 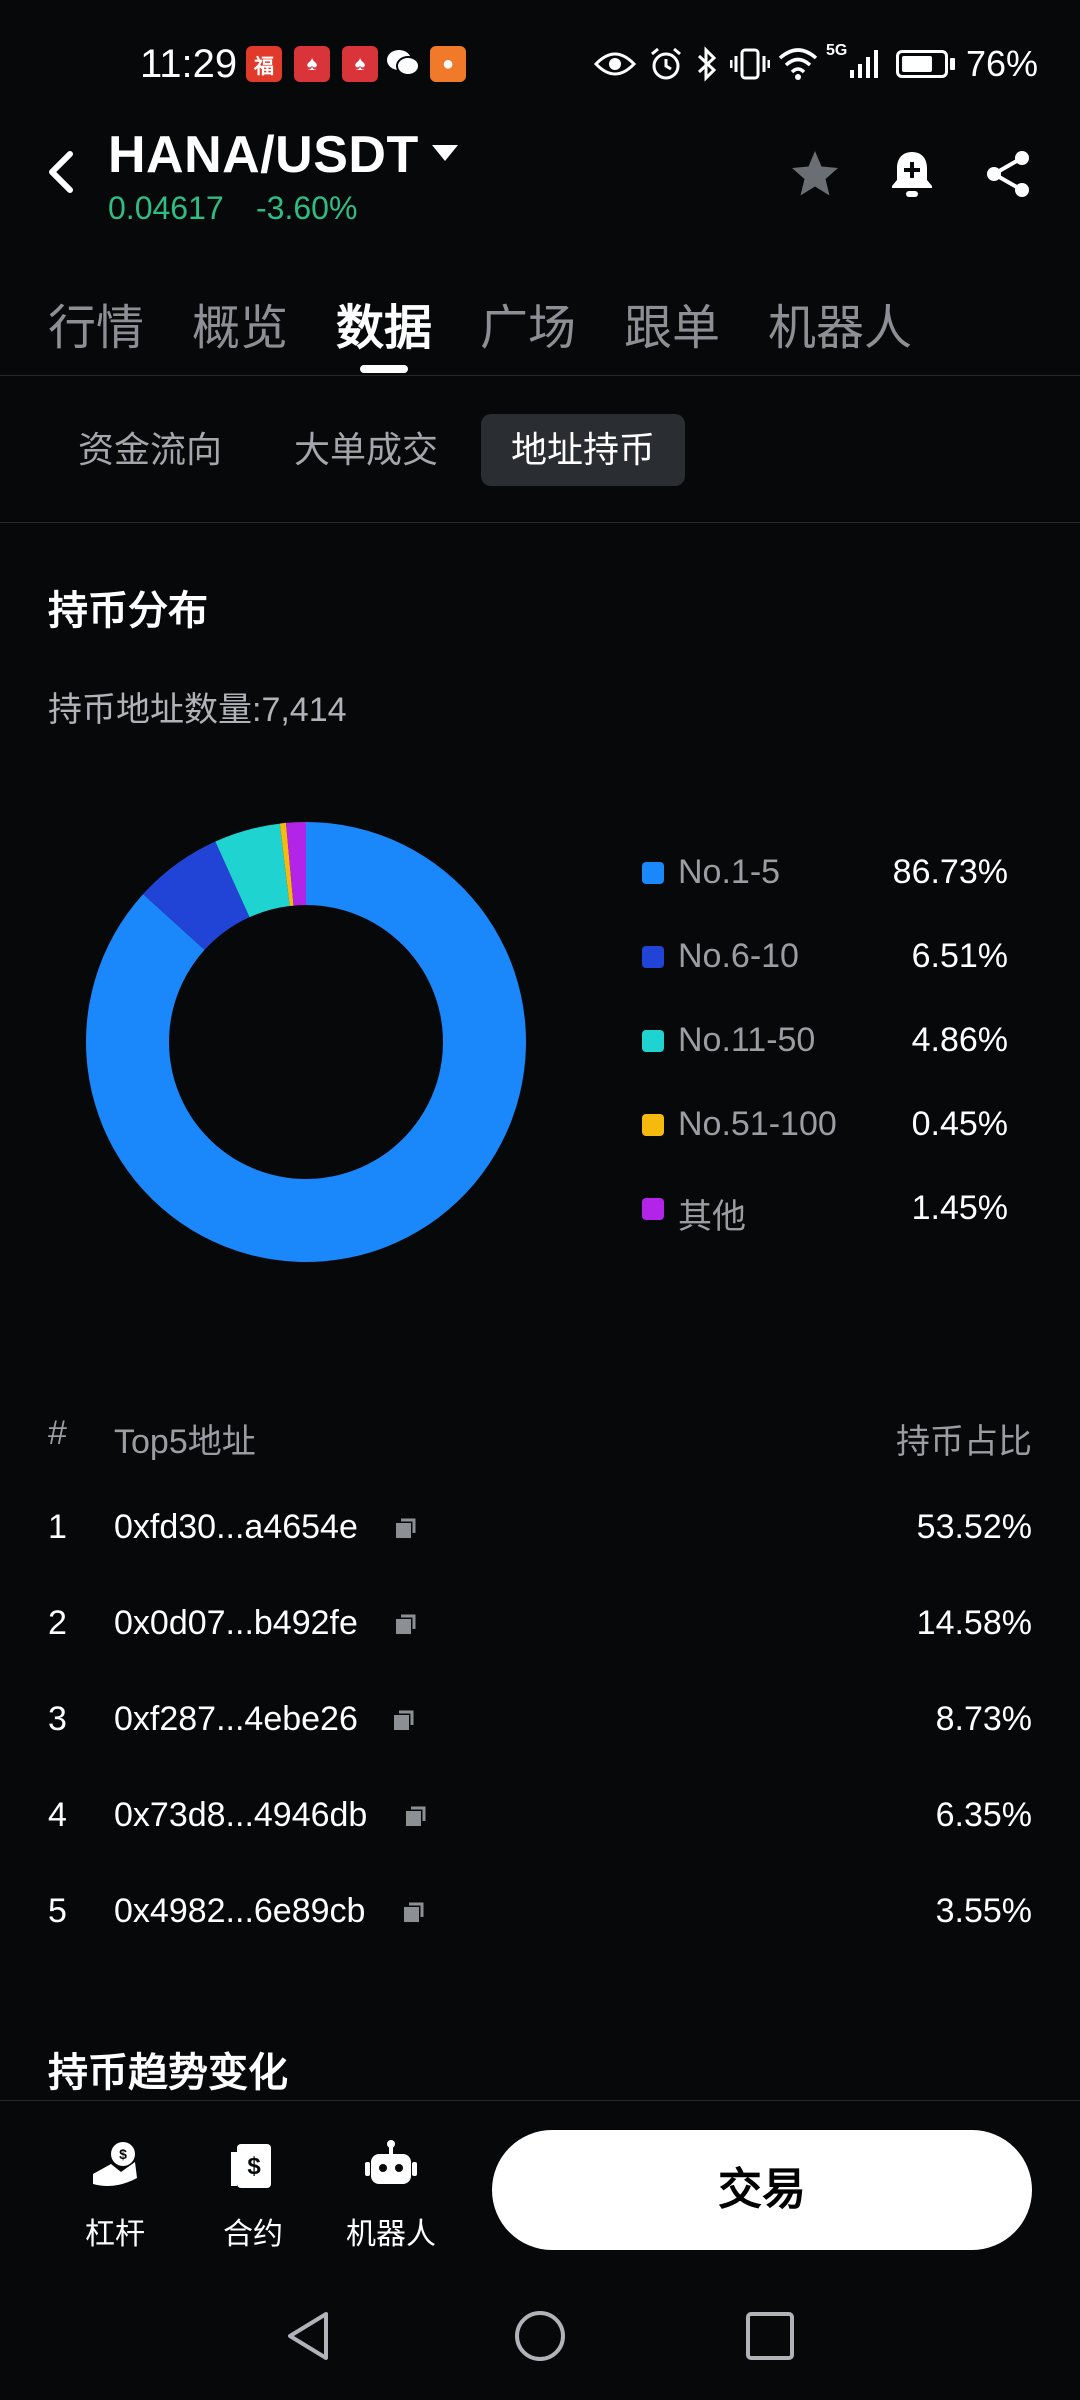 I want to click on bluetooth-icon, so click(x=707, y=66).